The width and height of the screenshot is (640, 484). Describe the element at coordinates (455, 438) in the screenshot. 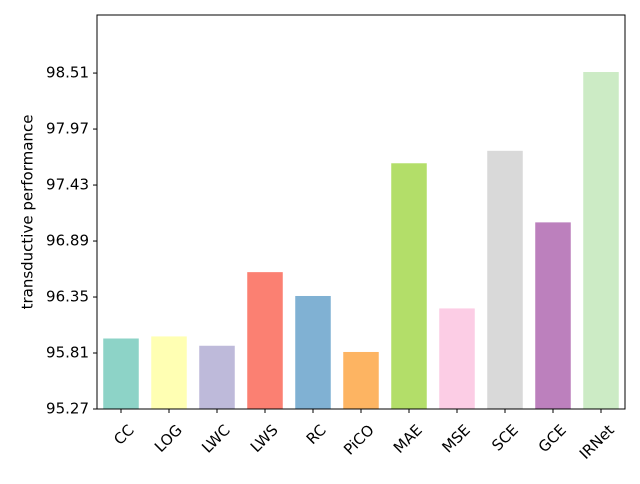

I see `x-tick-label: MSE` at that location.